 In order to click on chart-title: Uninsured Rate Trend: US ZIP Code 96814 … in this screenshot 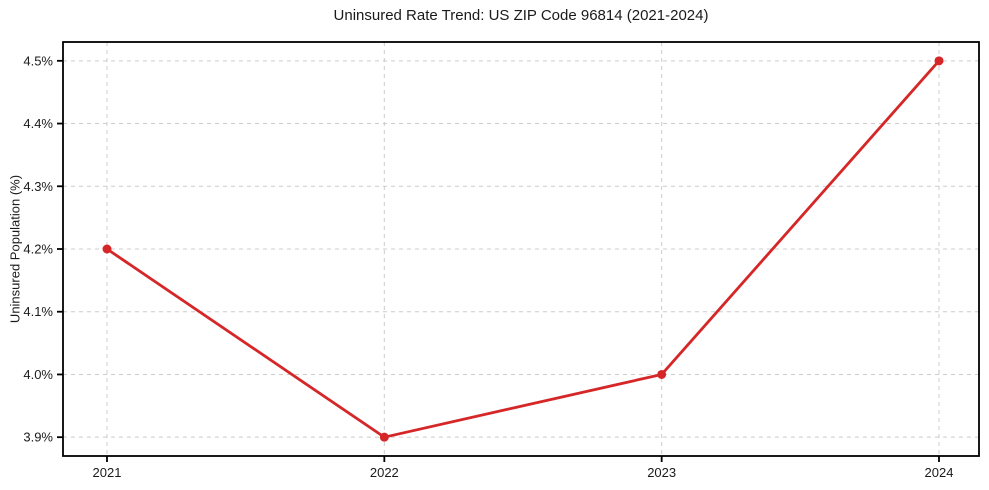, I will do `click(521, 15)`.